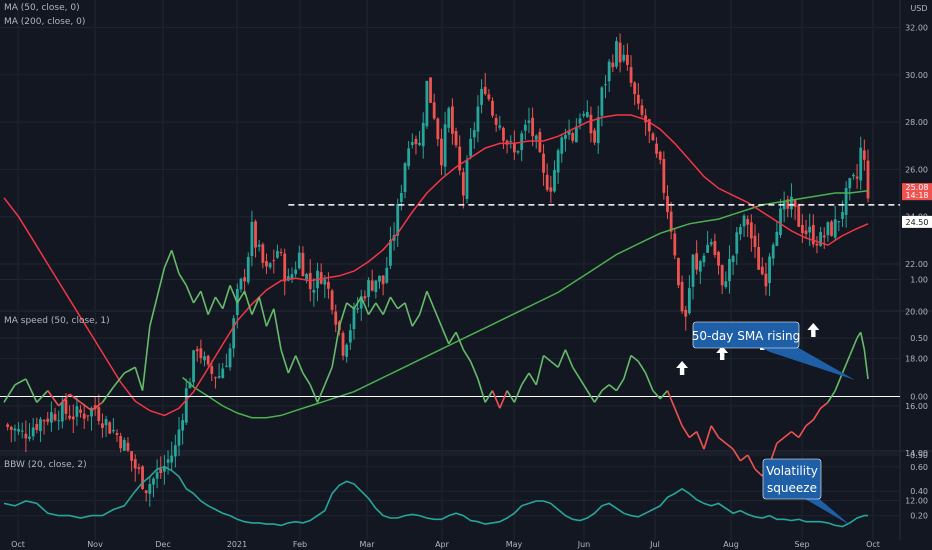  I want to click on last-price-badge, so click(917, 192).